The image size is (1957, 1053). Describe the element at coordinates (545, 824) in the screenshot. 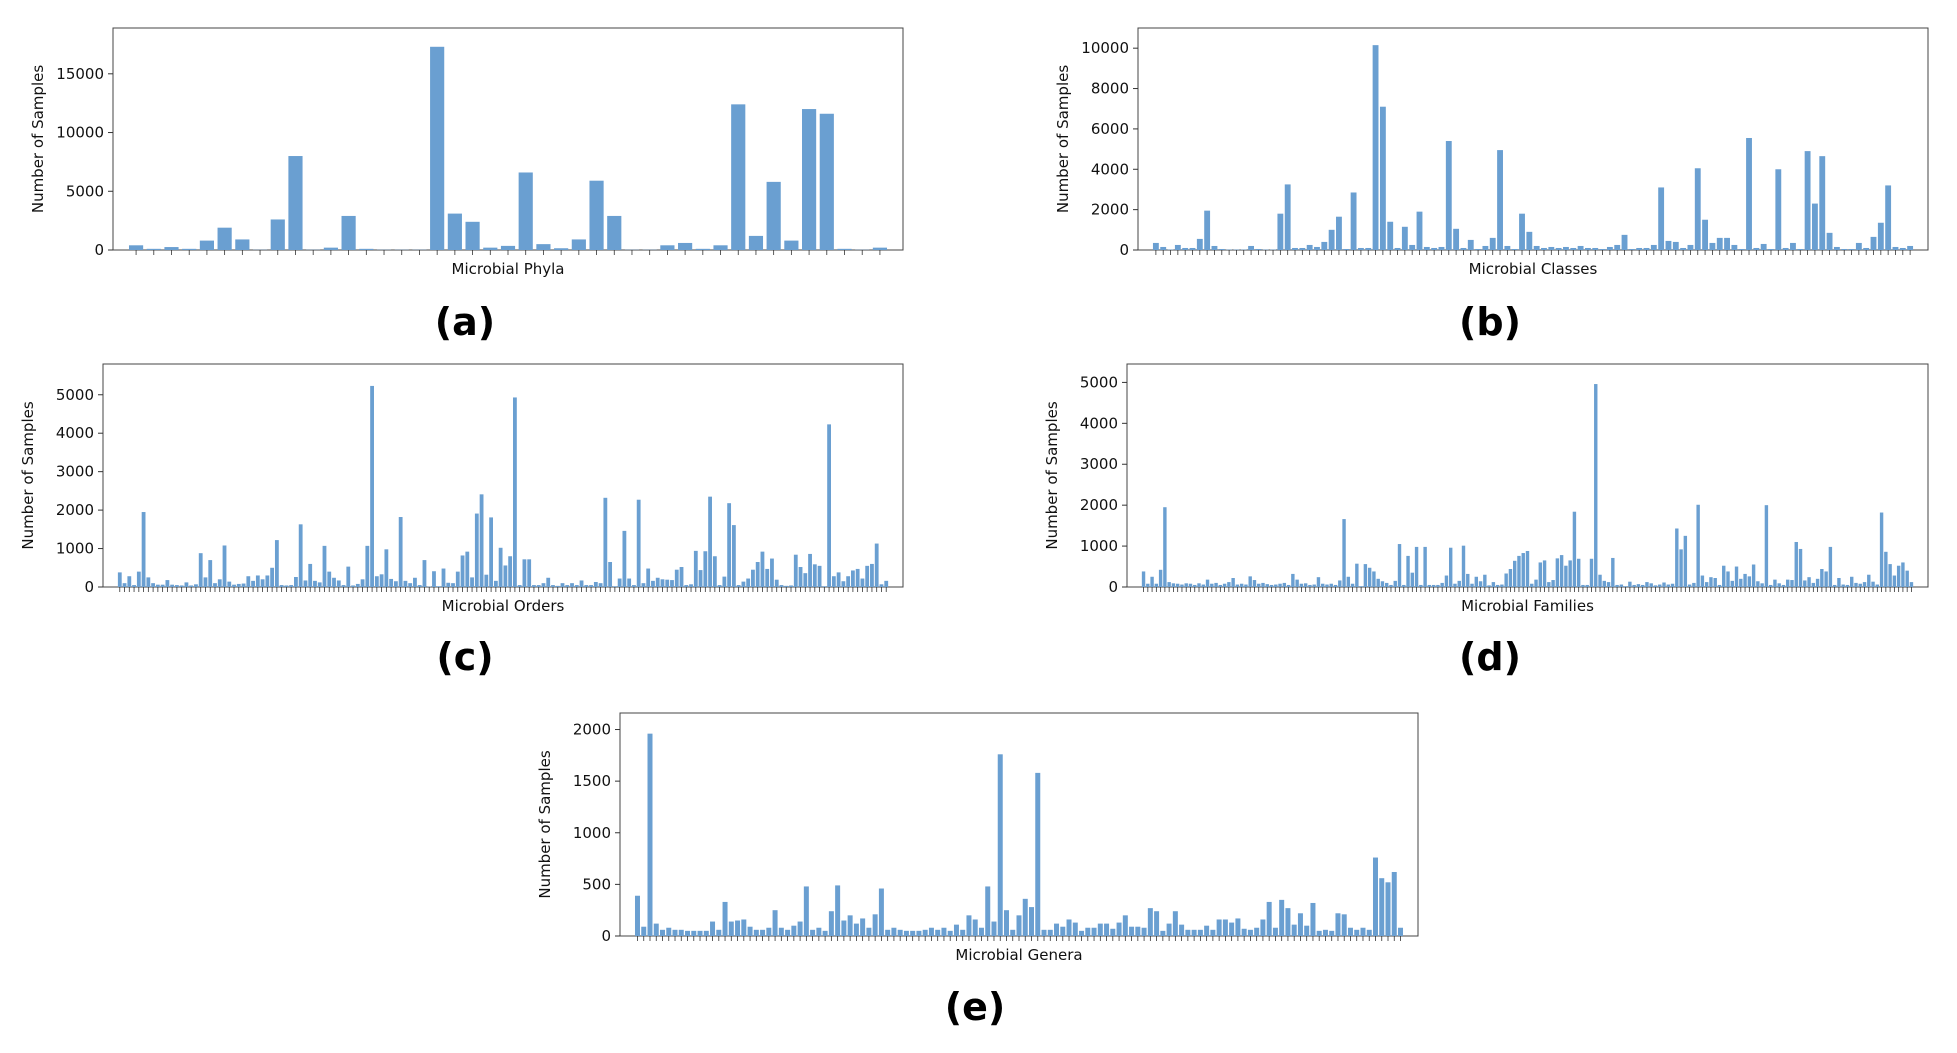

I see `y-axis-label: Number of Samples` at that location.